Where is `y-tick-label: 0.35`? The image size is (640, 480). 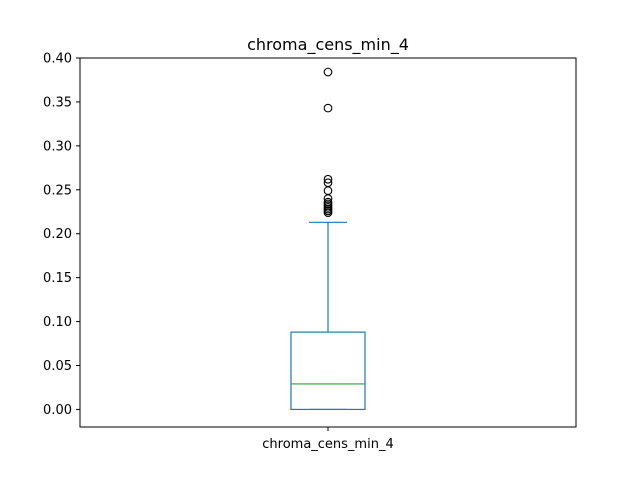
y-tick-label: 0.35 is located at coordinates (57, 102).